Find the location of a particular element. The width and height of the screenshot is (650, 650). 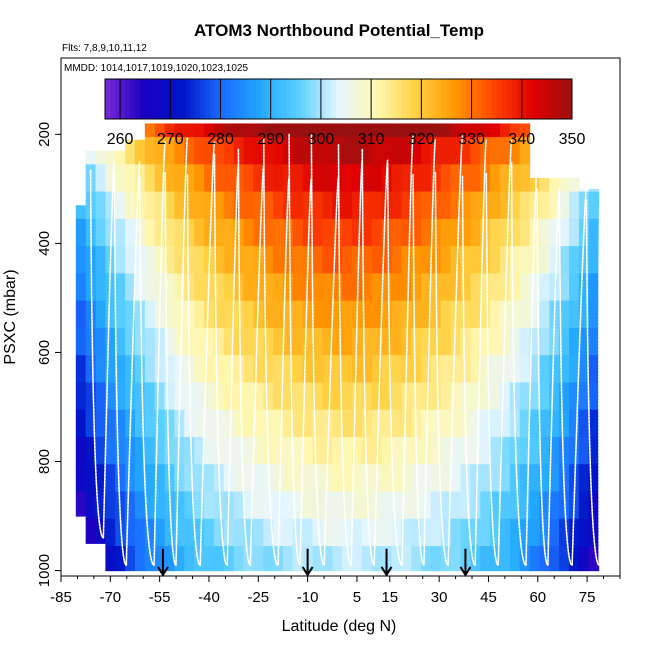

x-tick-label: -85 is located at coordinates (61, 597).